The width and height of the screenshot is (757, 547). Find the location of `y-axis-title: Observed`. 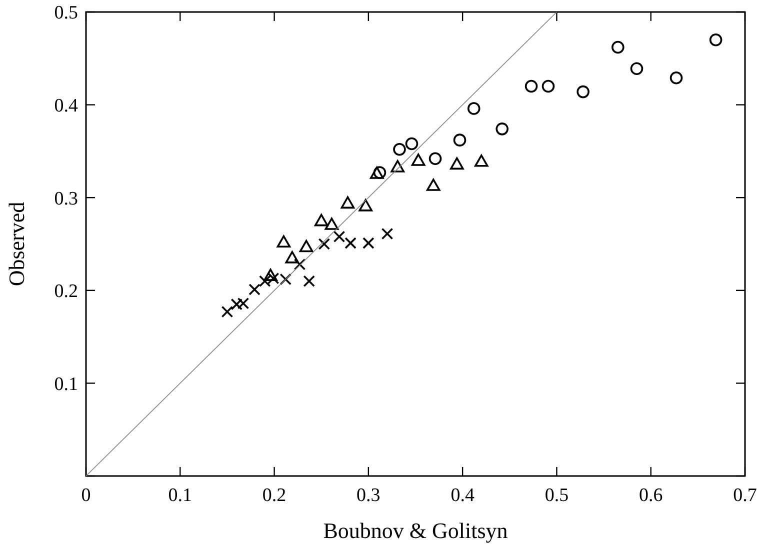

y-axis-title: Observed is located at coordinates (16, 244).